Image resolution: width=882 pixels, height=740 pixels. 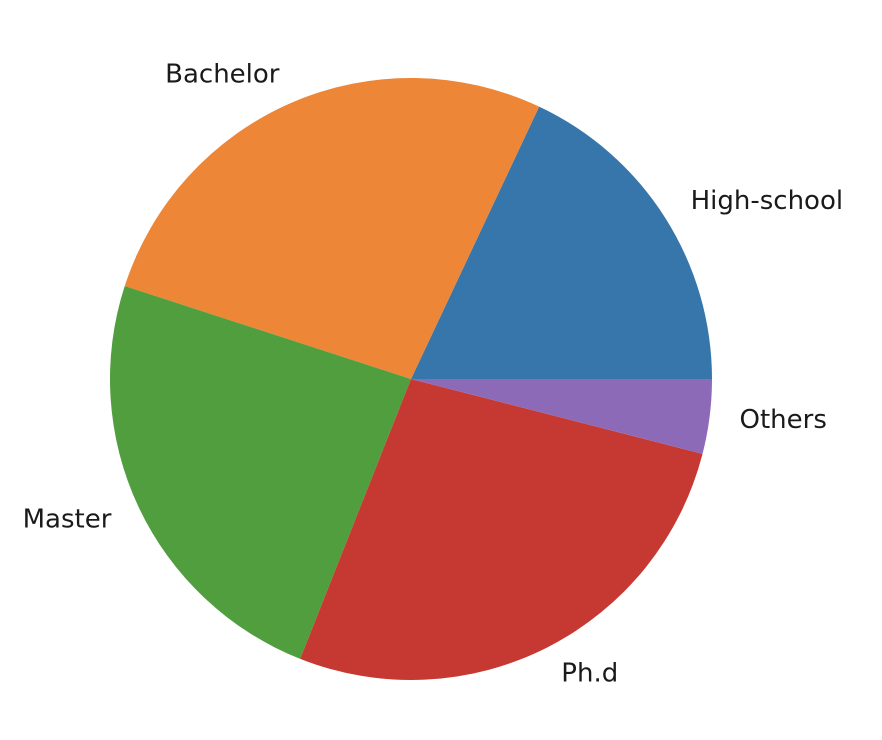 What do you see at coordinates (222, 75) in the screenshot?
I see `pie-label-bachelor: Bachelor` at bounding box center [222, 75].